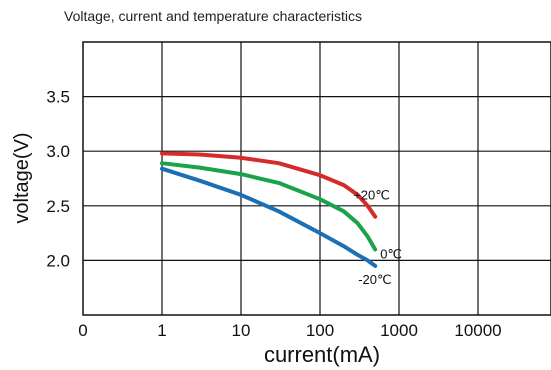 The height and width of the screenshot is (370, 551). What do you see at coordinates (161, 330) in the screenshot?
I see `x-tick-label: 1` at bounding box center [161, 330].